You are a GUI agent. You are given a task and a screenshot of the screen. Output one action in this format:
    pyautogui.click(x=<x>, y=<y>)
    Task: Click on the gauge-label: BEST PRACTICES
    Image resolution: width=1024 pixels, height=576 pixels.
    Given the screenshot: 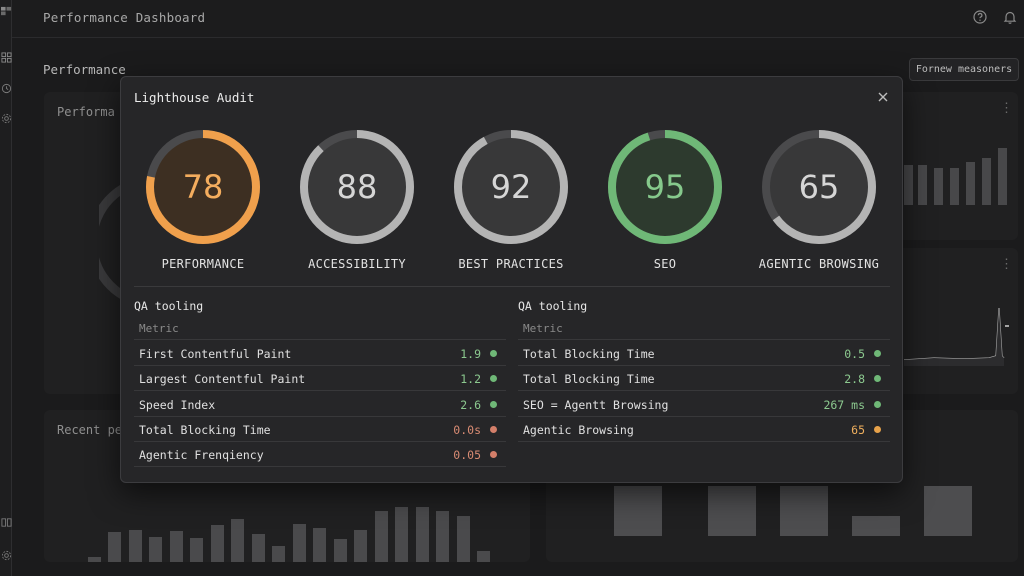 What is the action you would take?
    pyautogui.click(x=511, y=264)
    